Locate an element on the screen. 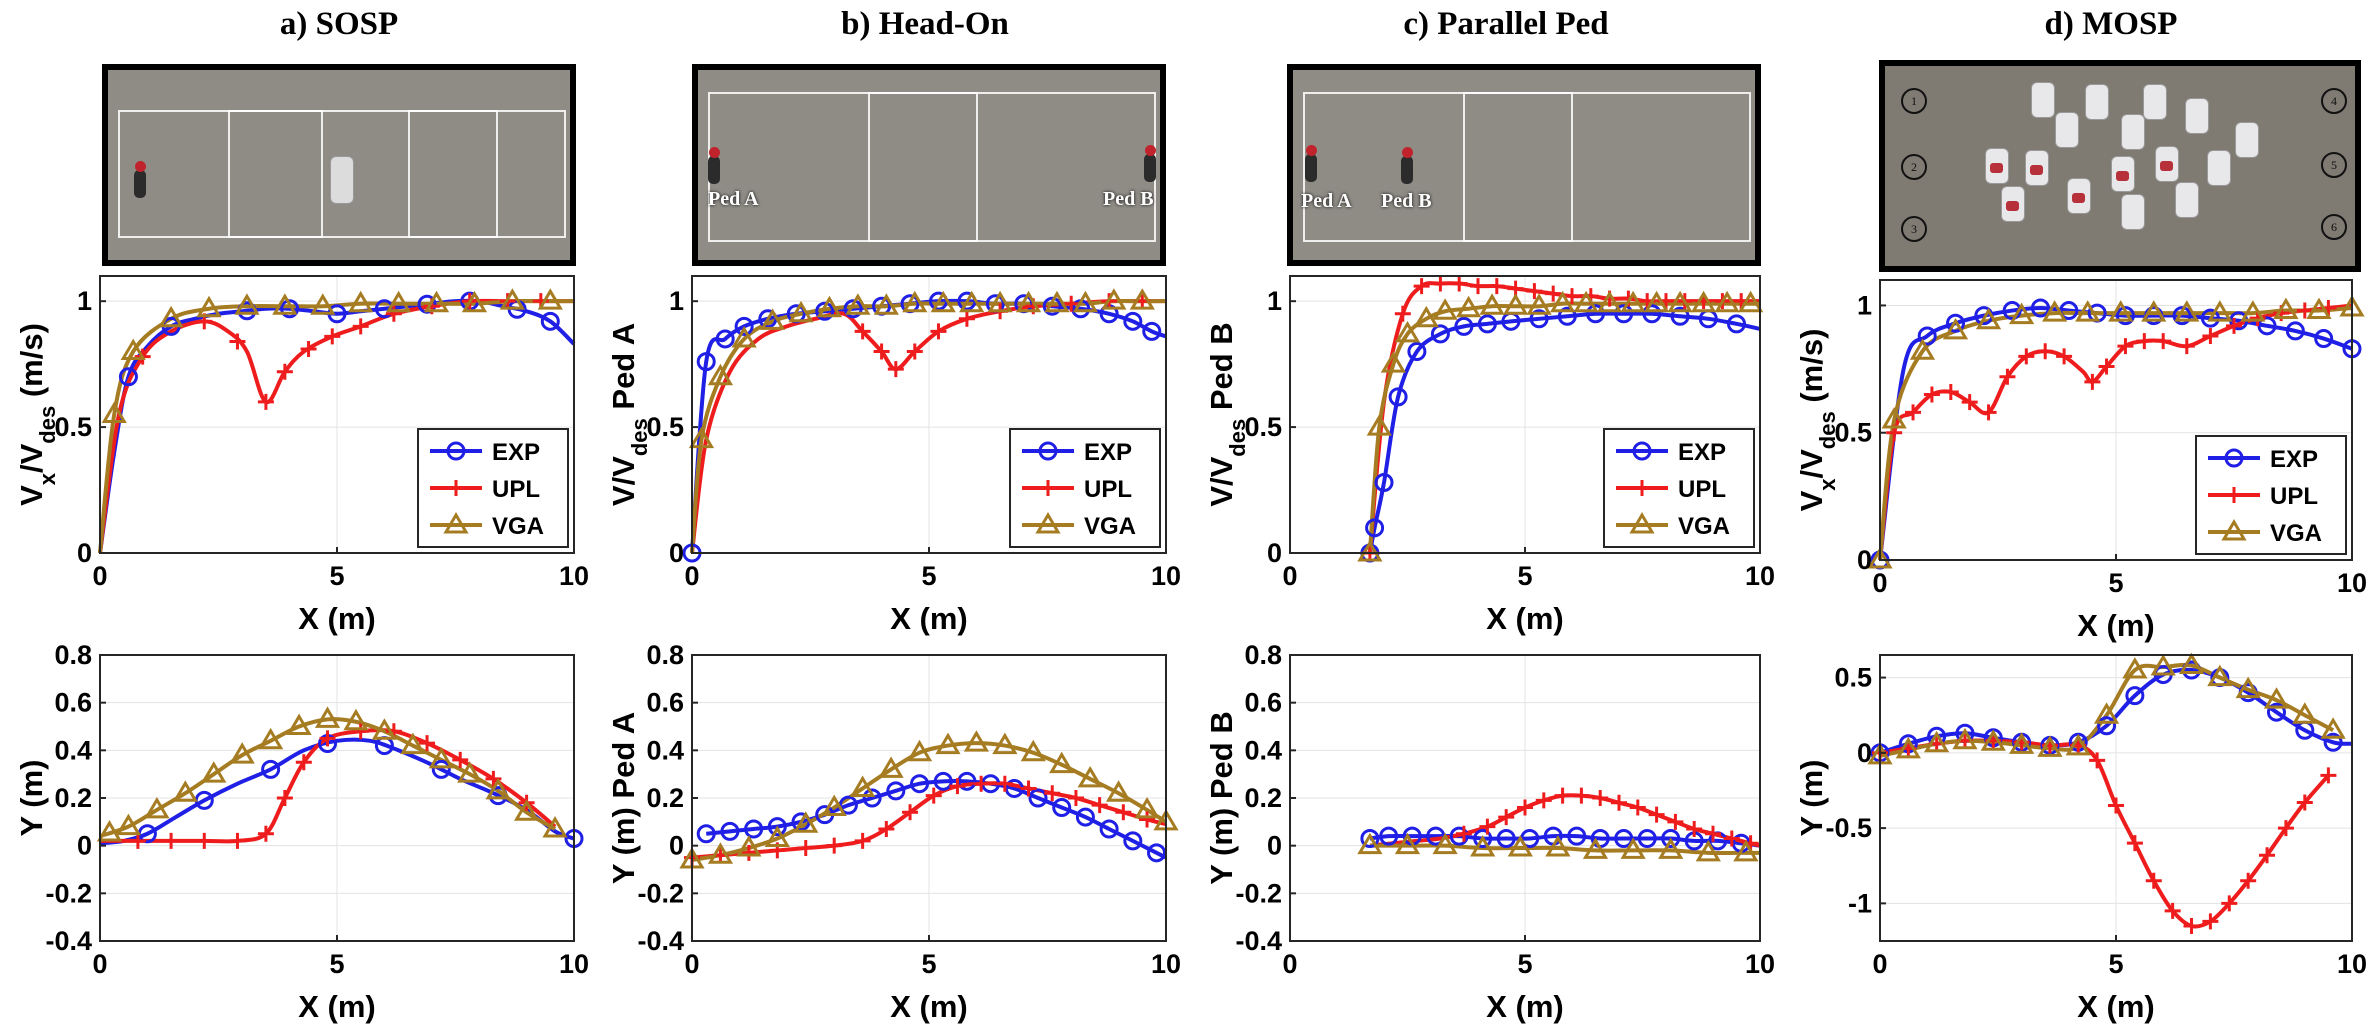  y-tick-label: 1 is located at coordinates (676, 301).